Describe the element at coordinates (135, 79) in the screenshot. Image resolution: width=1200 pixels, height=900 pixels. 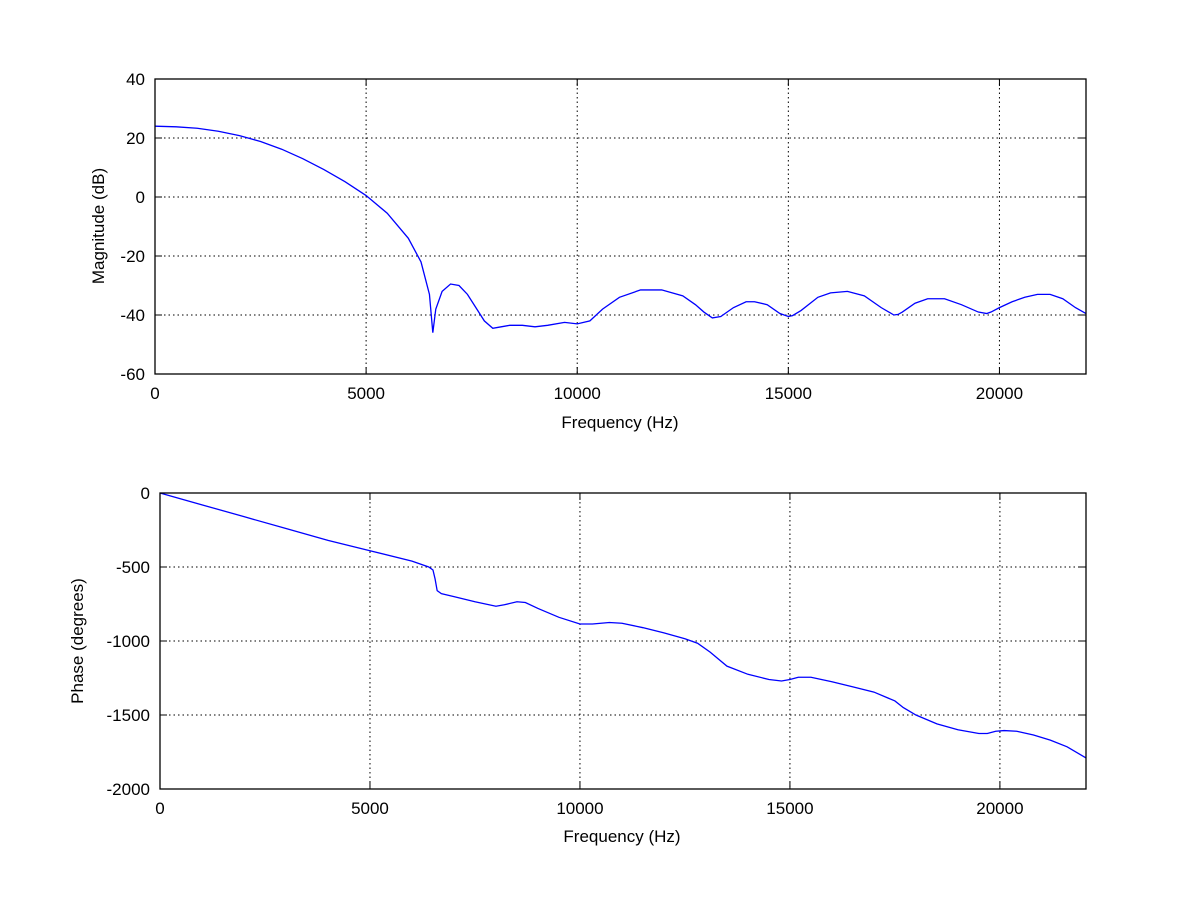
I see `magnitude-y-tick-label: 40` at that location.